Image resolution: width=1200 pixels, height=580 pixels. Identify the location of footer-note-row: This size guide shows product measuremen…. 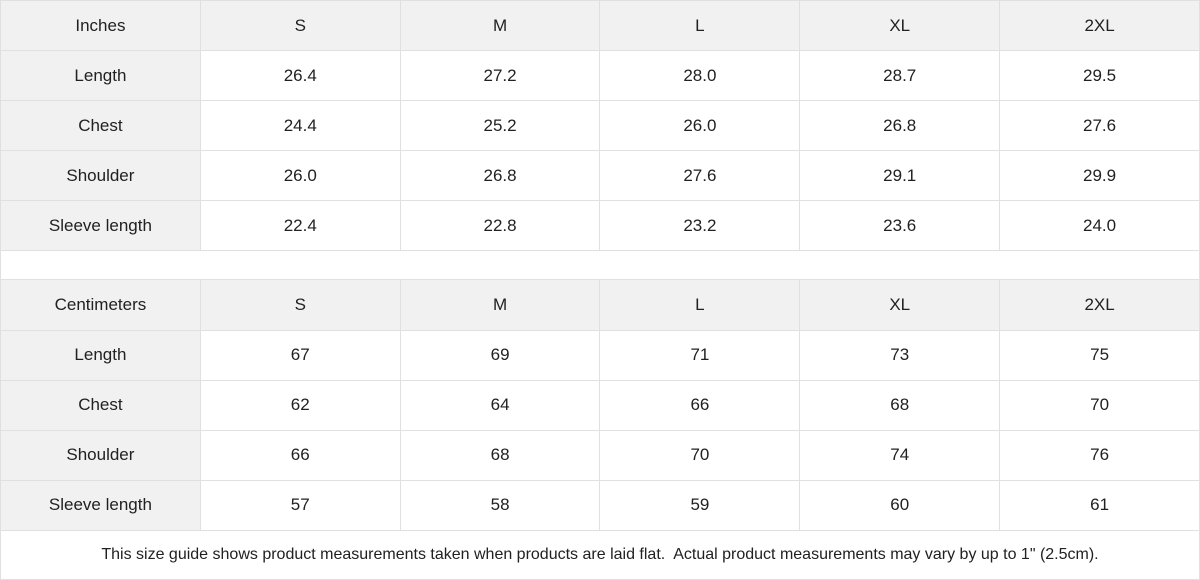
(600, 554).